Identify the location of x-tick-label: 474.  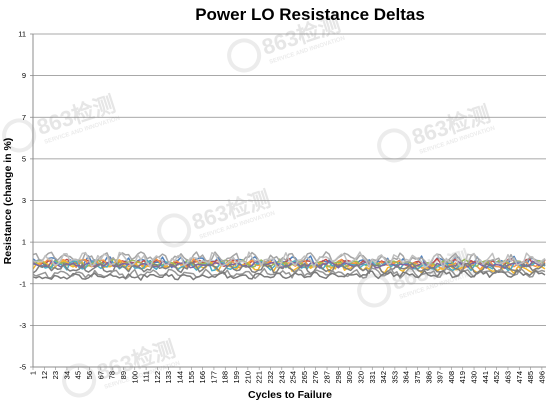
(519, 377).